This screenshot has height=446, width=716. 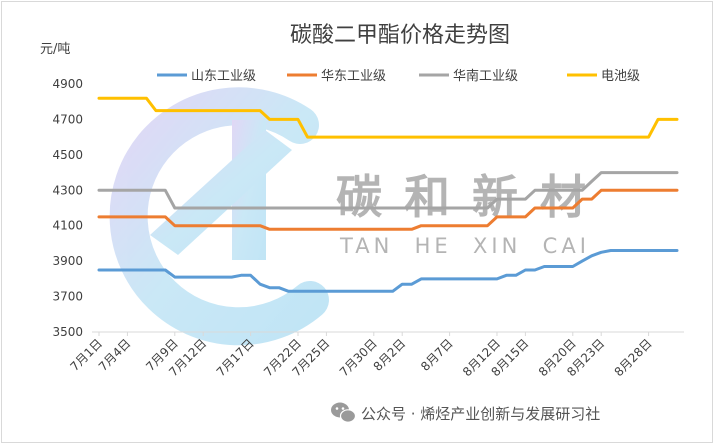 I want to click on footer: 公众号 · 烯烃产业创新与发展研习社, so click(x=465, y=412).